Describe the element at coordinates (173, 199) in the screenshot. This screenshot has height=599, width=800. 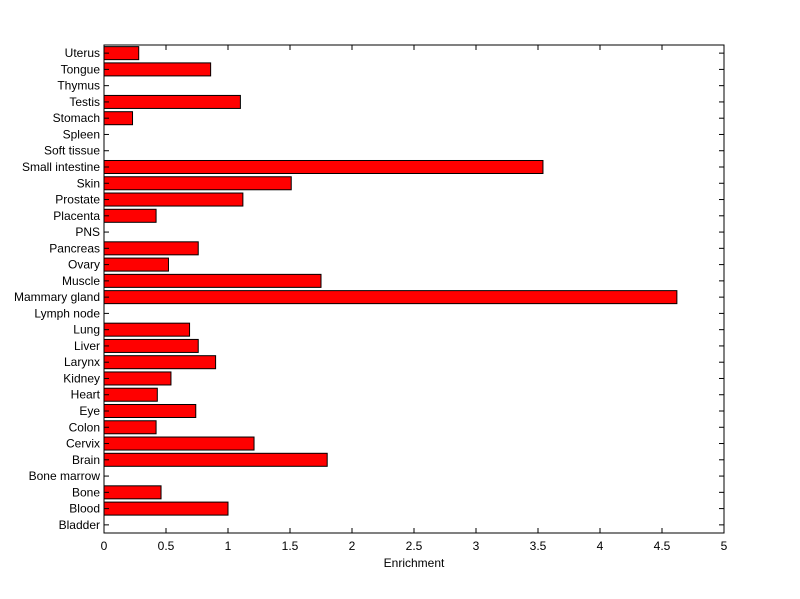
I see `bar-prostate` at that location.